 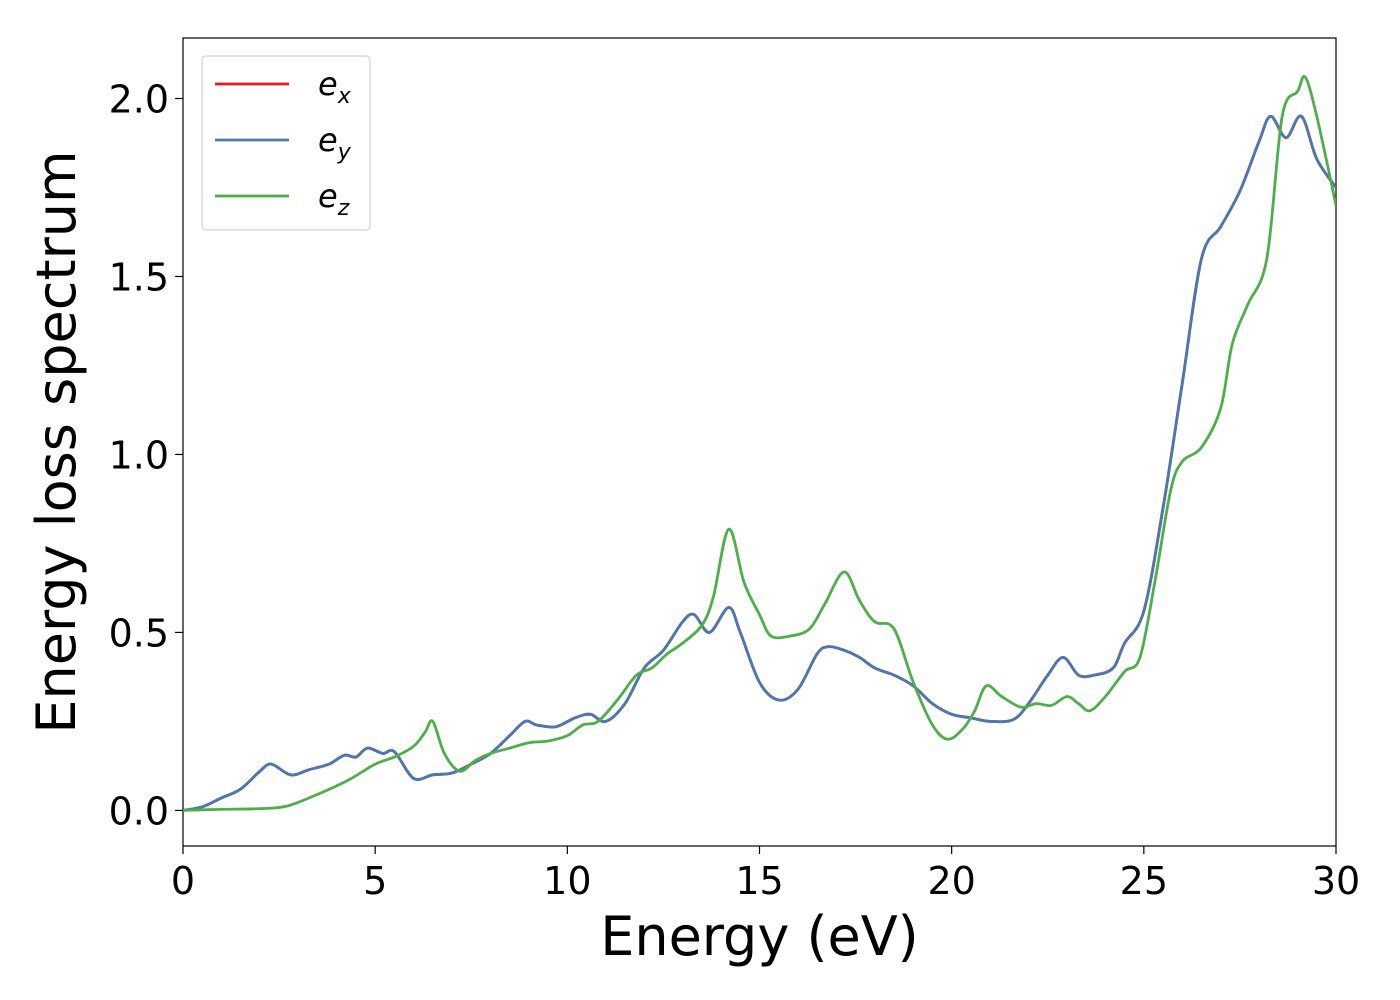 I want to click on y-tick-label: 2.0, so click(x=139, y=100).